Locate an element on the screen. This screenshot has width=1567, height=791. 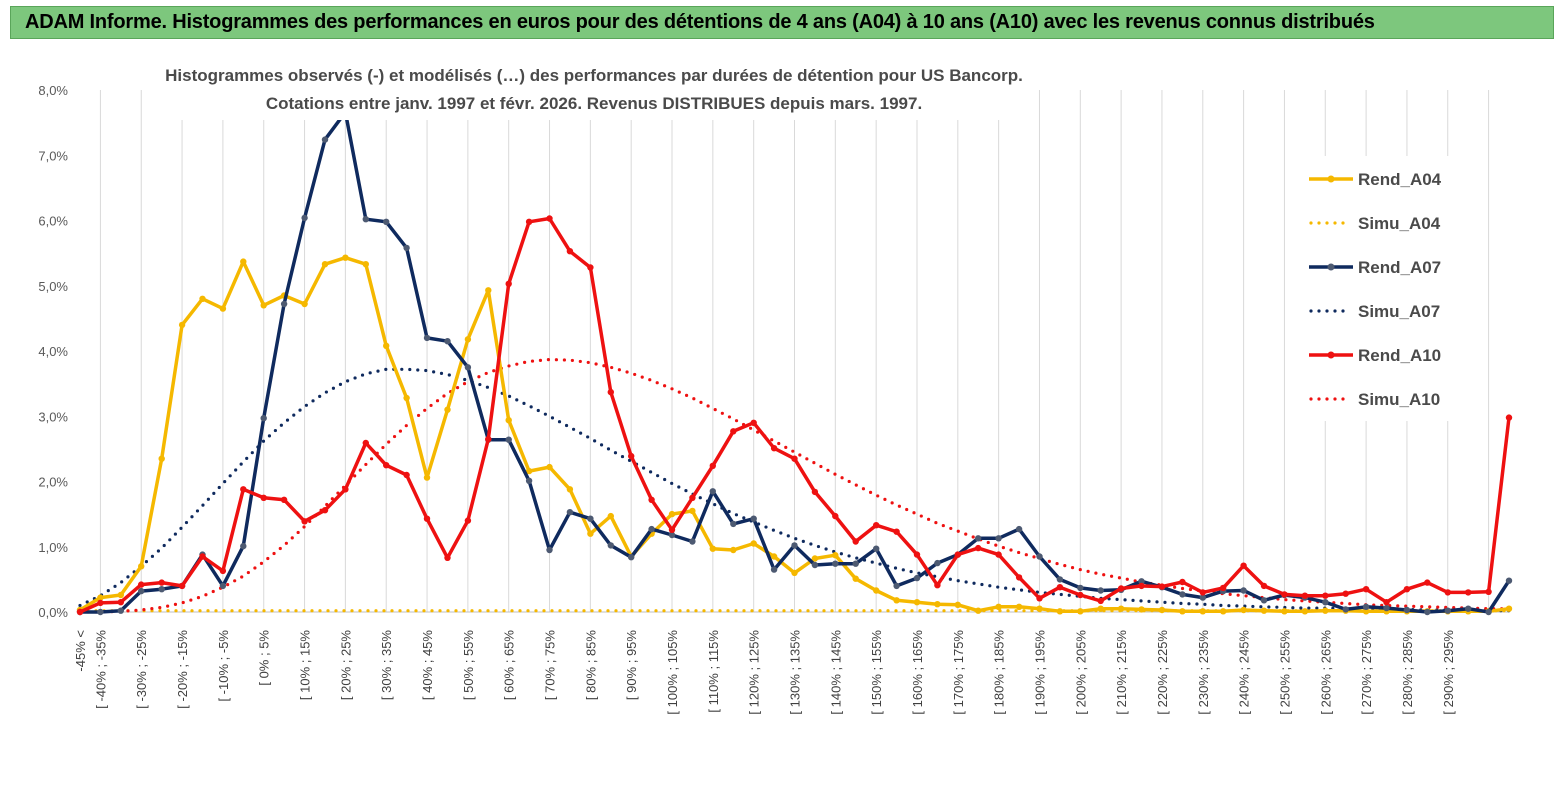
x-tick-label: [ 270% ; 275% is located at coordinates (1366, 672).